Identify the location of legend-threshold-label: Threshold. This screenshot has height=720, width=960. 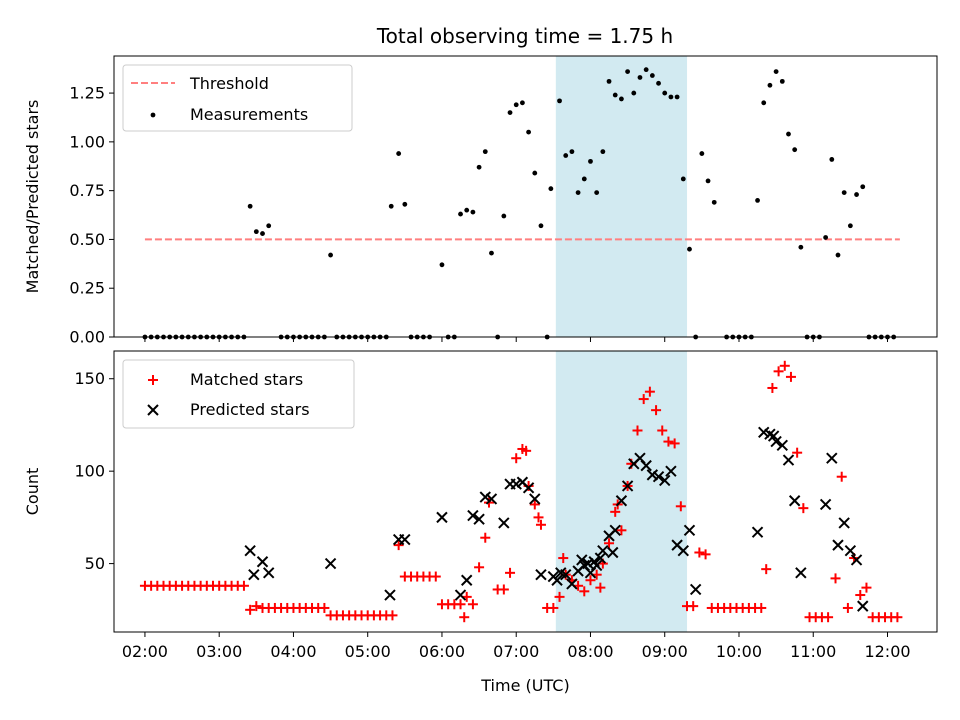
(229, 83).